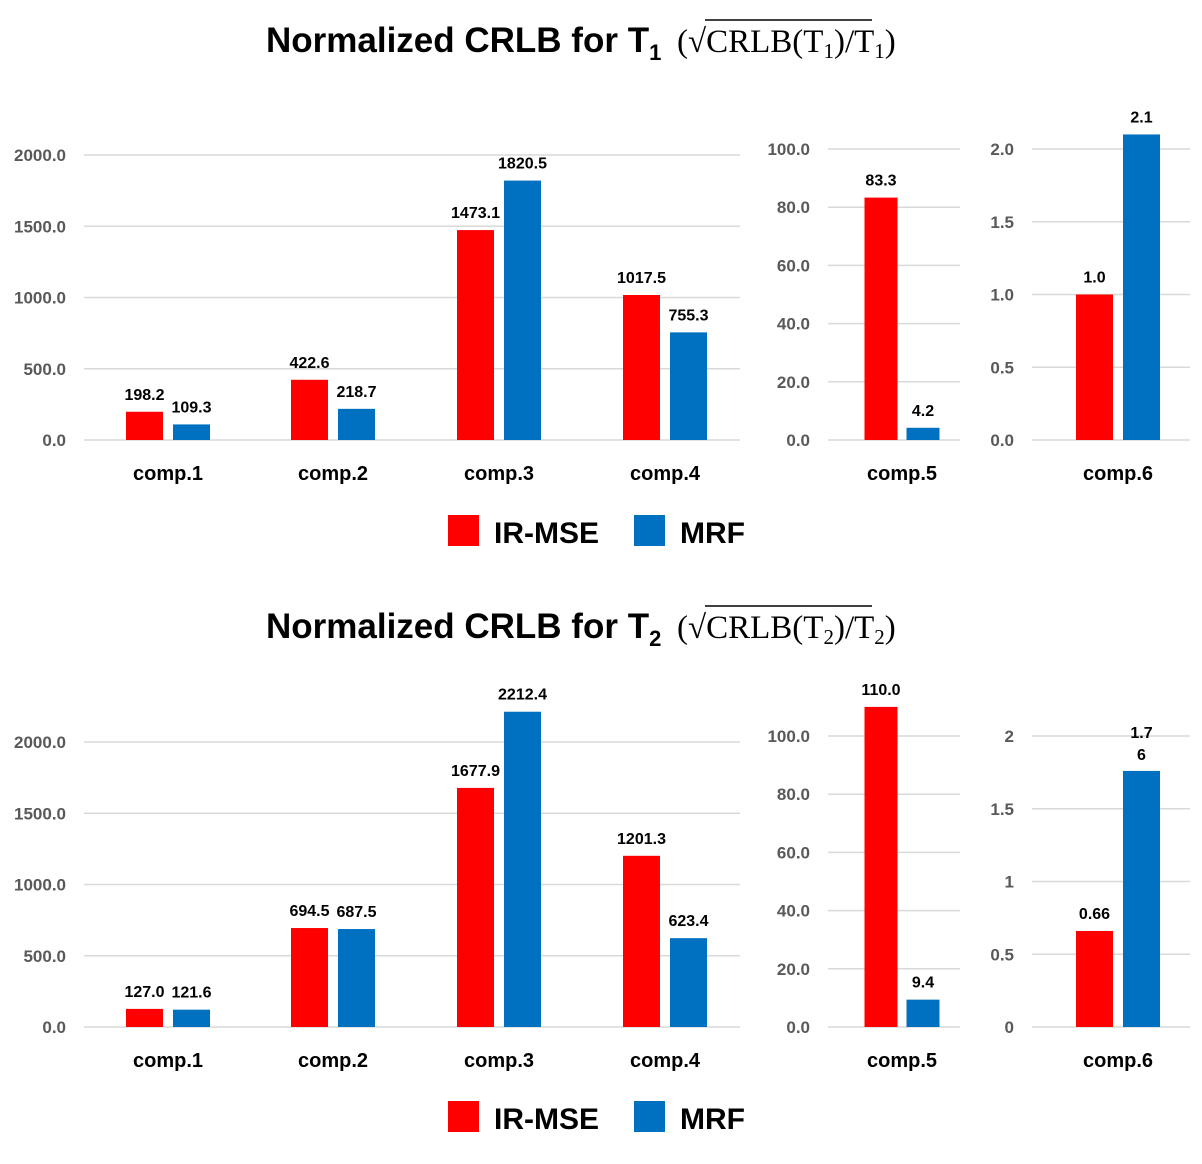  Describe the element at coordinates (923, 411) in the screenshot. I see `data-label: 4.2` at that location.